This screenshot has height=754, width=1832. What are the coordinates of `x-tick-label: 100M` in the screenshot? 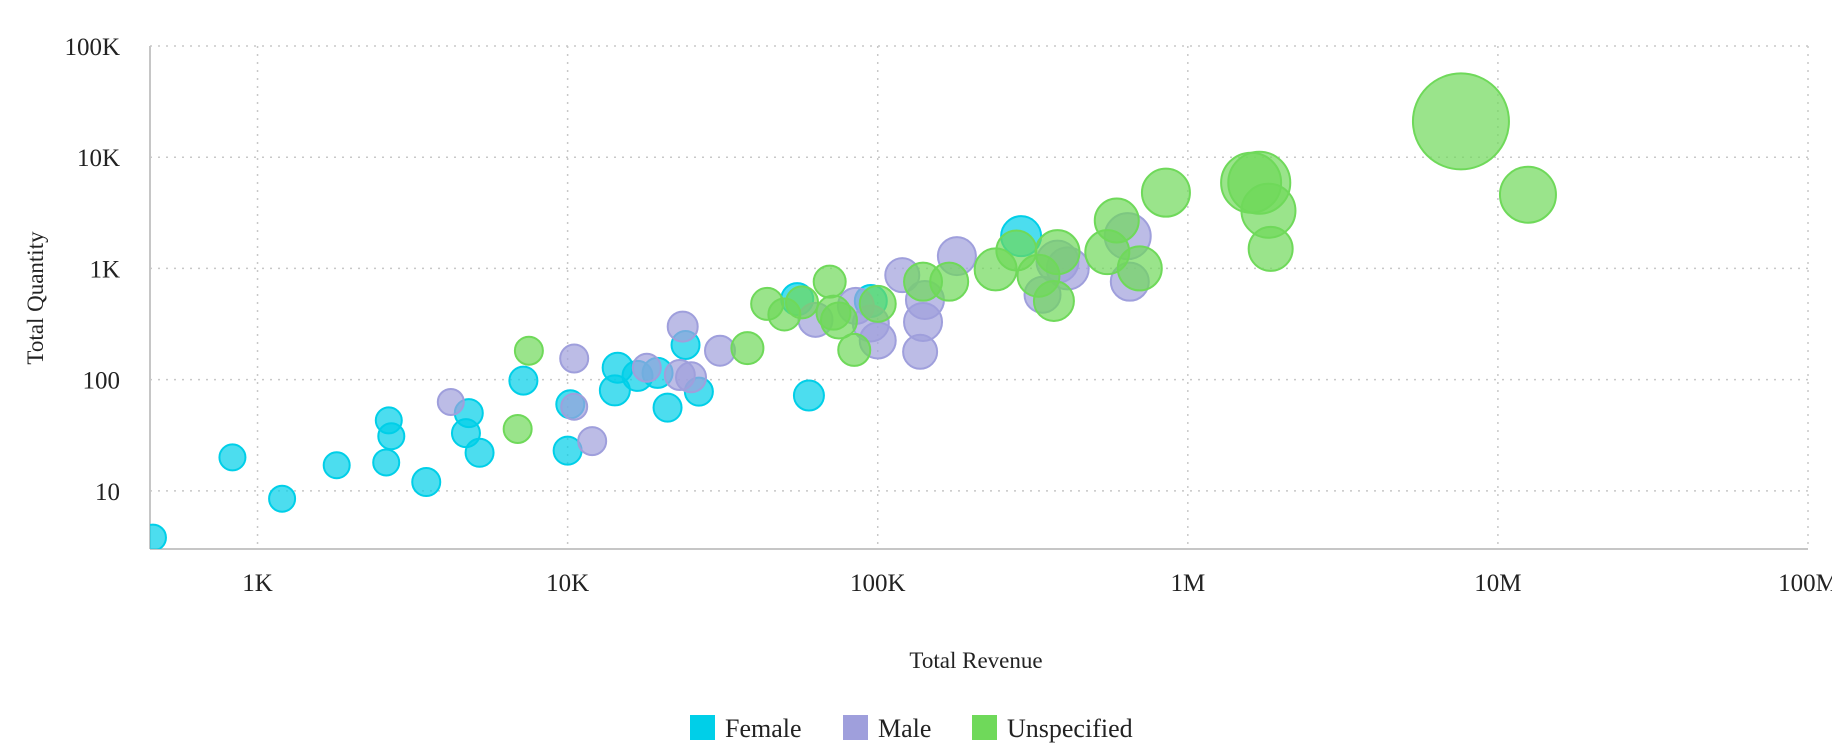 It's located at (1805, 583).